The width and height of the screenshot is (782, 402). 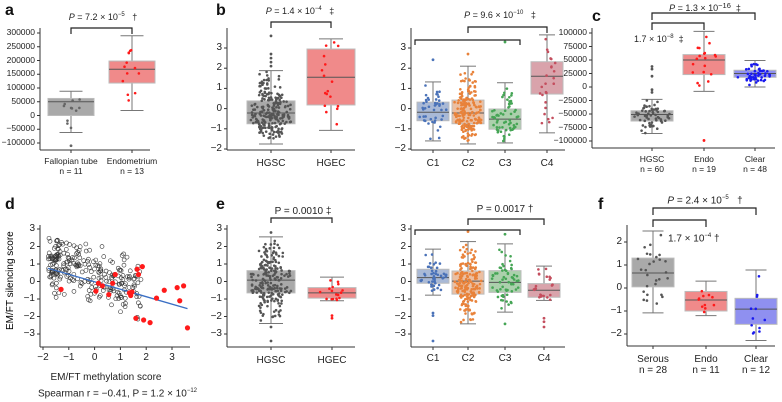 What do you see at coordinates (29, 333) in the screenshot?
I see `d-ytick-label: −3` at bounding box center [29, 333].